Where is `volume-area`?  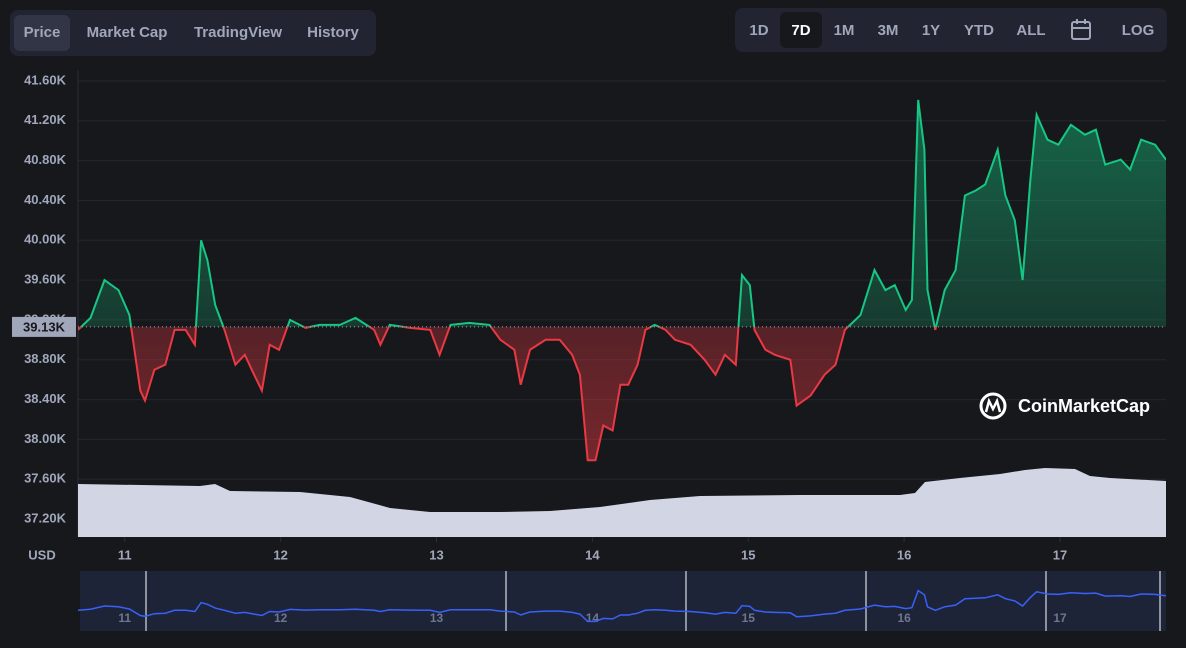
volume-area is located at coordinates (622, 502).